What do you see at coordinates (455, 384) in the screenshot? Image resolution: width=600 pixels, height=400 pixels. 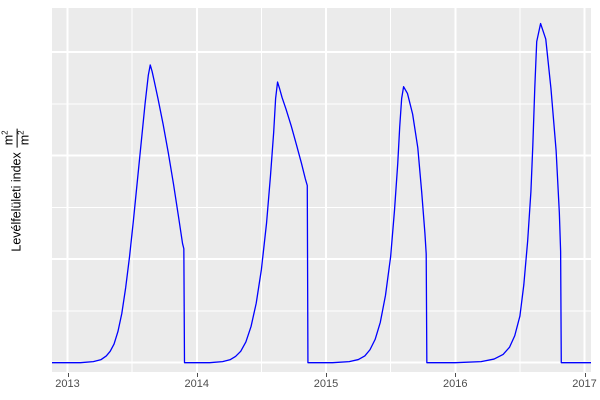 I see `x-tick-label: 2016` at bounding box center [455, 384].